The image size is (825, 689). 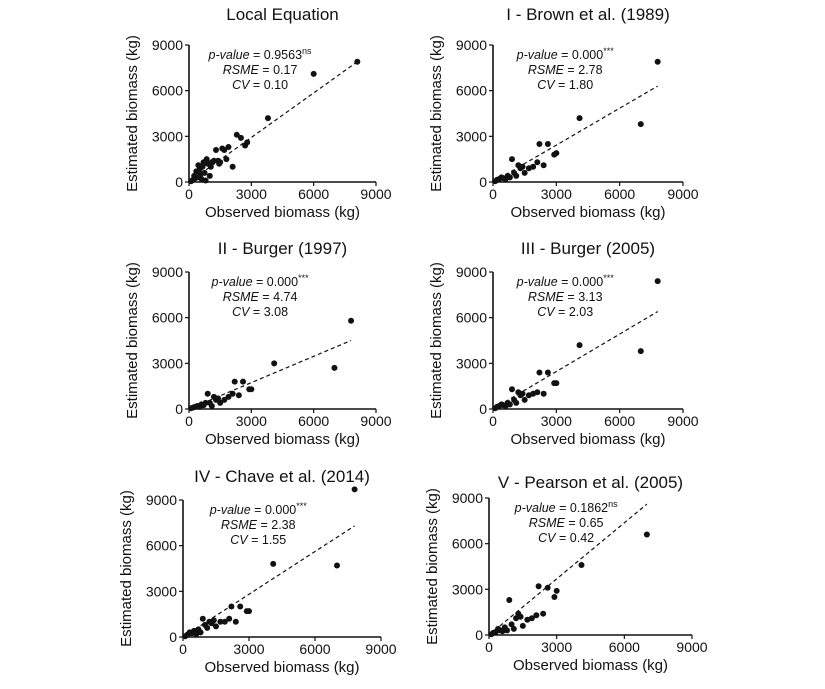 I want to click on panel-title: IV - Chave et al. (2014), so click(x=282, y=476).